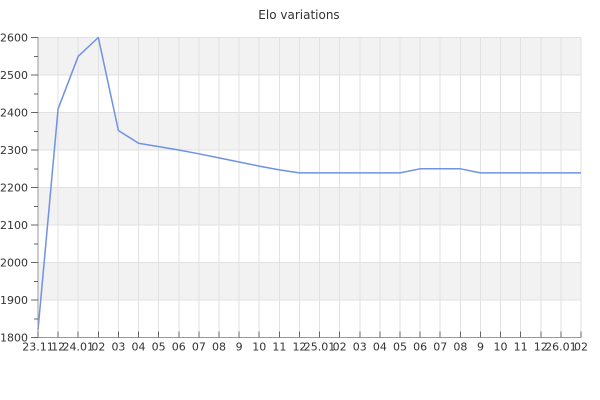 This screenshot has height=400, width=600. I want to click on x-tick-label: 25.01, so click(320, 347).